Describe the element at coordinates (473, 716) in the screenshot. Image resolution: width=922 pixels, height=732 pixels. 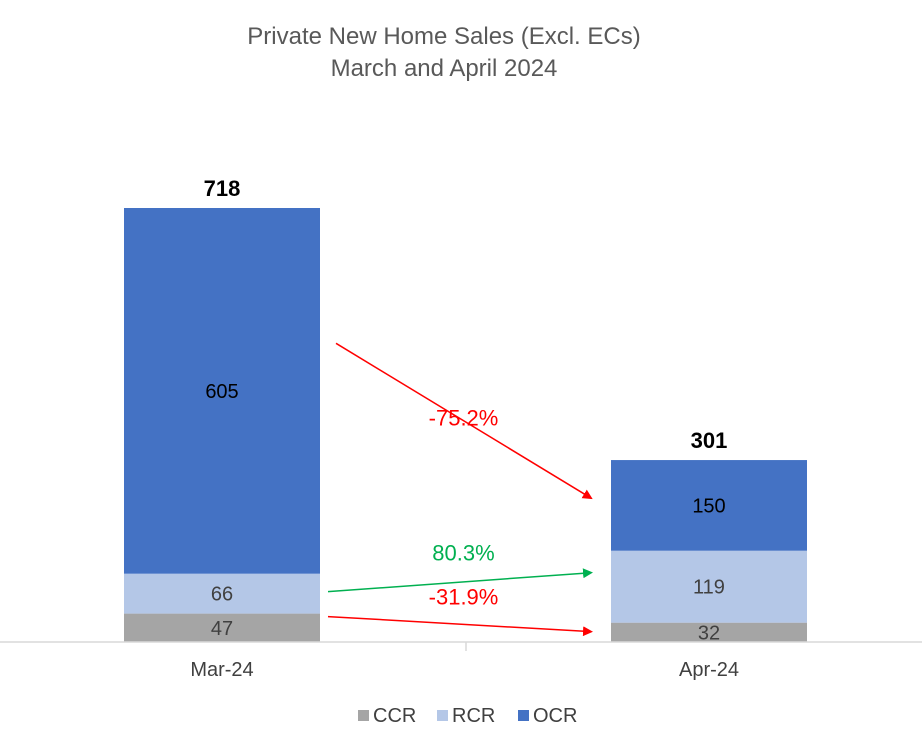
I see `legend-label-rcr: RCR` at that location.